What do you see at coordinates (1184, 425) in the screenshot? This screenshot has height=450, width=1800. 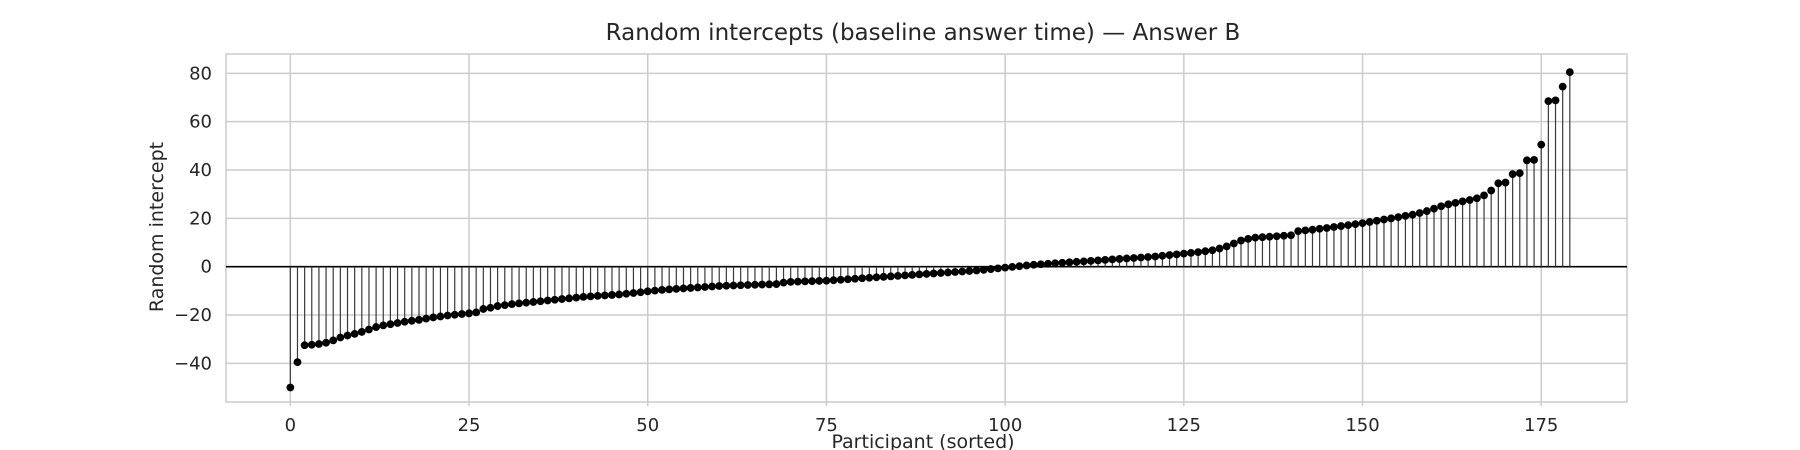 I see `x-tick-label: 125` at bounding box center [1184, 425].